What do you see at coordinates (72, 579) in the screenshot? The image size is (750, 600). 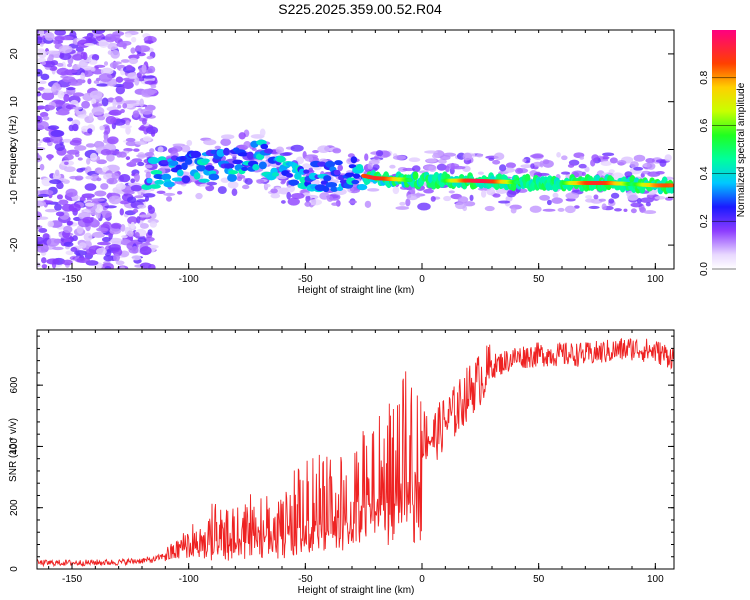 I see `x-tick-label: -150` at bounding box center [72, 579].